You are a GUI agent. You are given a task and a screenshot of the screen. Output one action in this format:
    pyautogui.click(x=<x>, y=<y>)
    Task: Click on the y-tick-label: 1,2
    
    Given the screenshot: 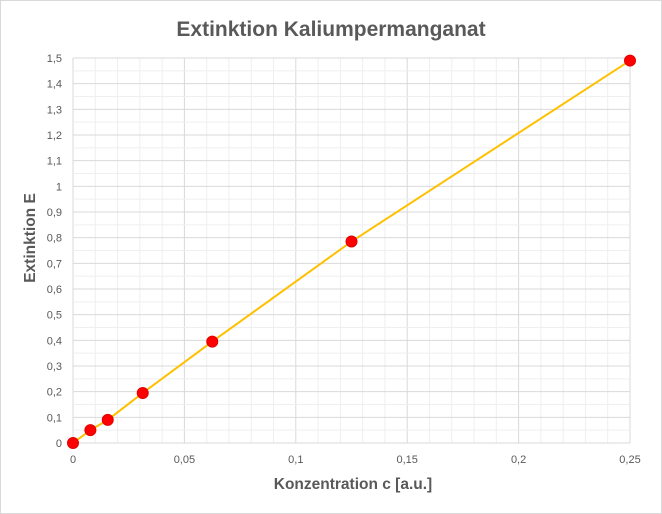 What is the action you would take?
    pyautogui.click(x=54, y=136)
    